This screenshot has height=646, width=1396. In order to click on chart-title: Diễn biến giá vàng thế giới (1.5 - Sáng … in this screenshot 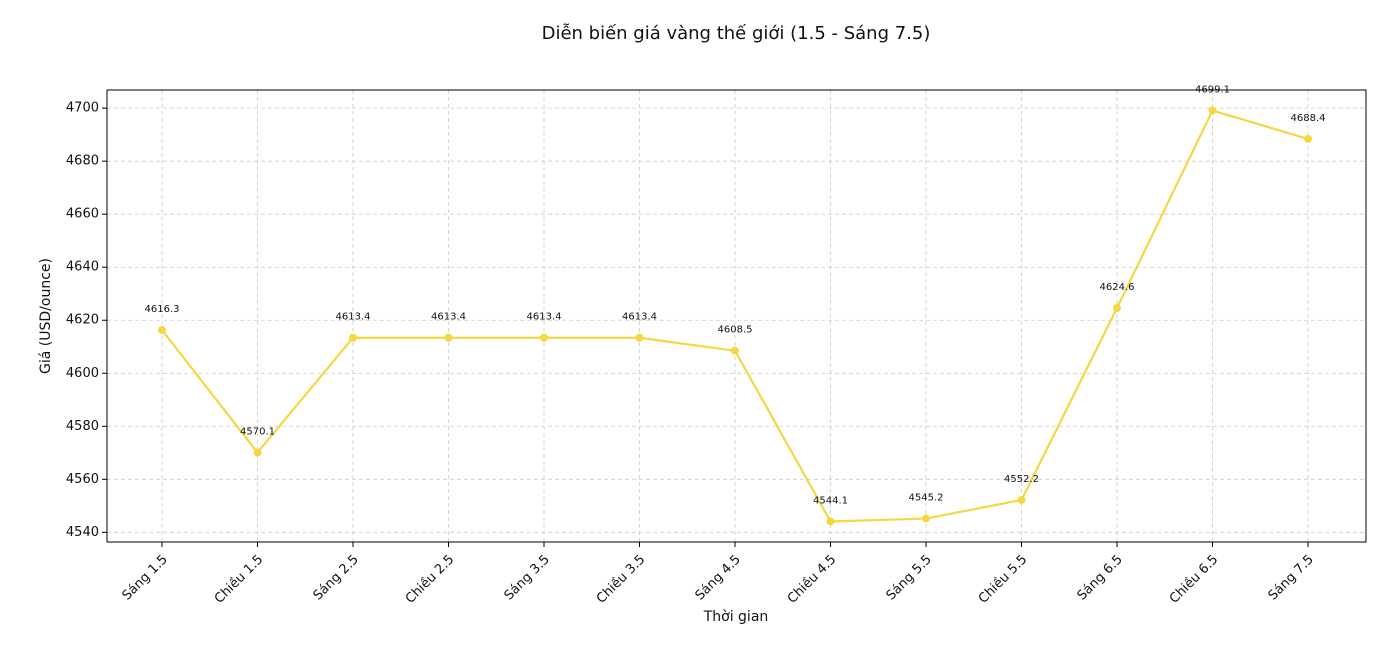, I will do `click(736, 33)`.